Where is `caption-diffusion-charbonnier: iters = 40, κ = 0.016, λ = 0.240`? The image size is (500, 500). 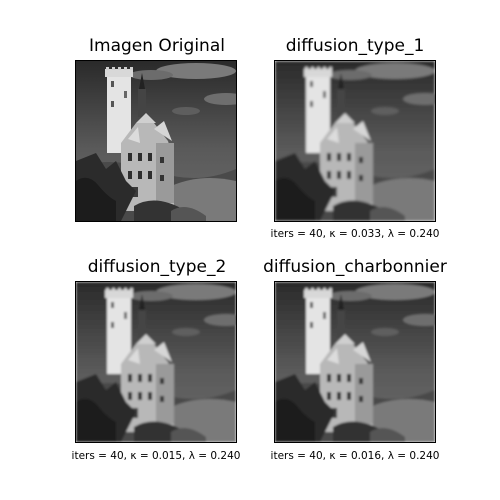
caption-diffusion-charbonnier: iters = 40, κ = 0.016, λ = 0.240 is located at coordinates (355, 456).